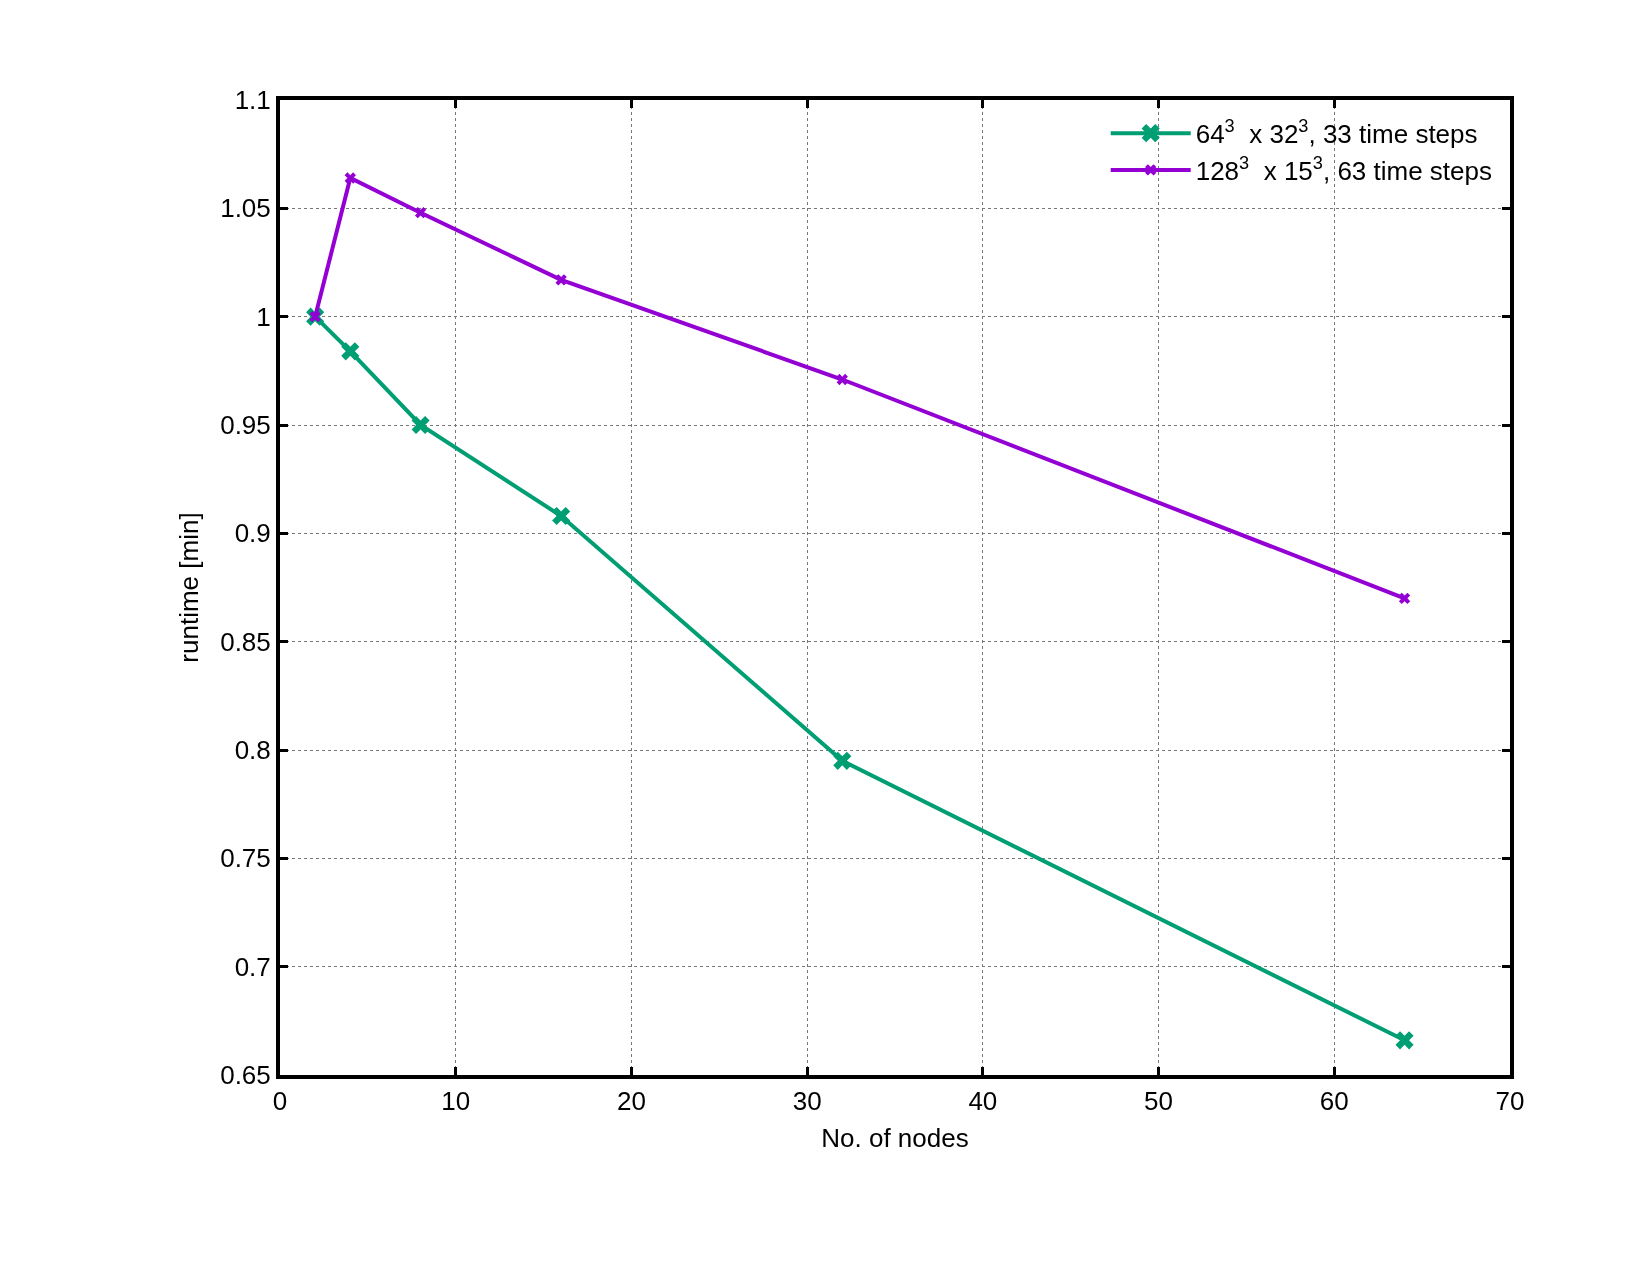 This screenshot has width=1650, height=1275. Describe the element at coordinates (456, 1101) in the screenshot. I see `x-tick-label: 10` at that location.